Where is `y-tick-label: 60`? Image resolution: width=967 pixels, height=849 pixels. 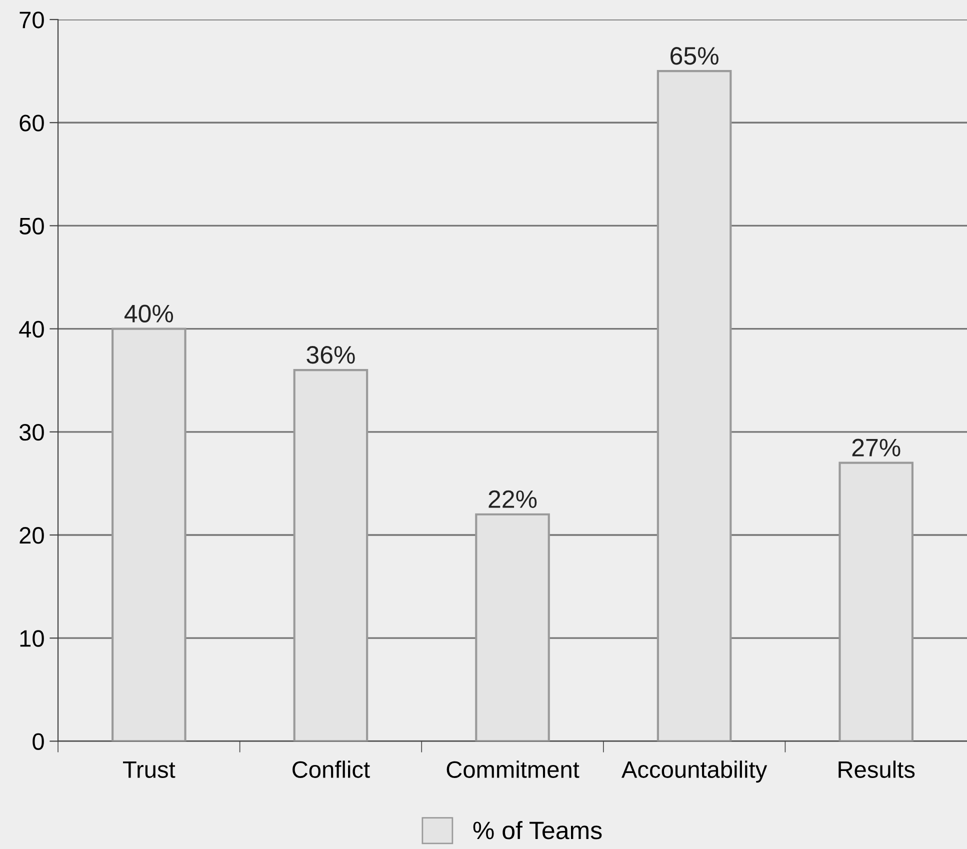
y-tick-label: 60 is located at coordinates (32, 123).